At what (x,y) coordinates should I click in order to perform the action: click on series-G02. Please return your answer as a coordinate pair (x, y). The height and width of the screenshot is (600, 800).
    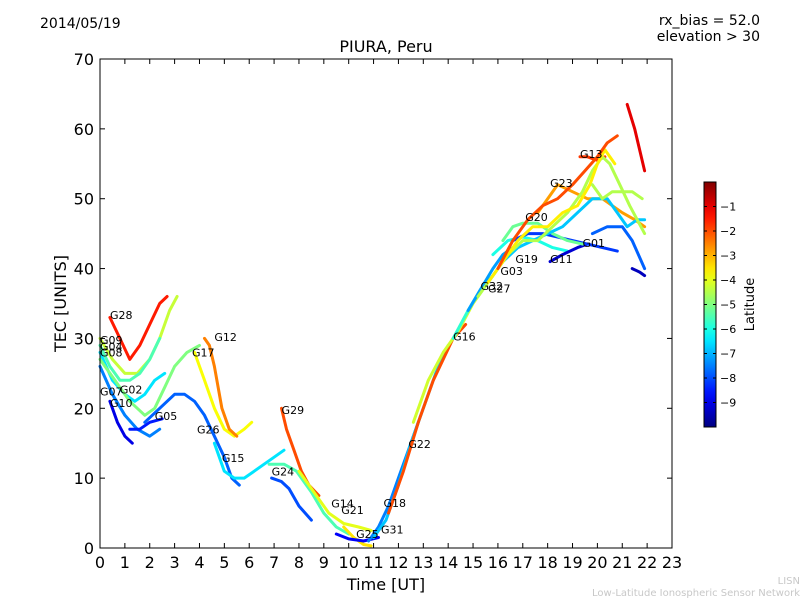
    Looking at the image, I should click on (149, 380).